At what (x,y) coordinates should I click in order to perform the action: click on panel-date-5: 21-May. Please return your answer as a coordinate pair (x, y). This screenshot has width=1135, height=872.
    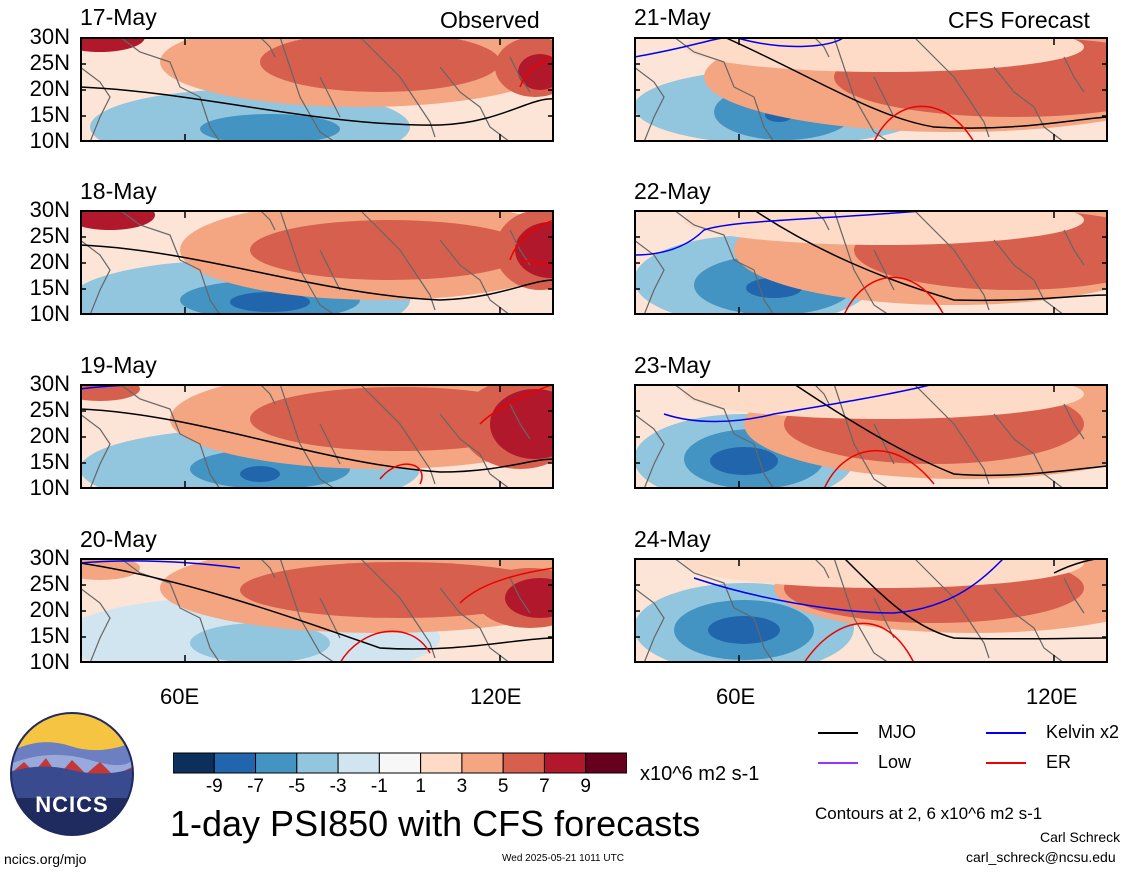
    Looking at the image, I should click on (672, 17).